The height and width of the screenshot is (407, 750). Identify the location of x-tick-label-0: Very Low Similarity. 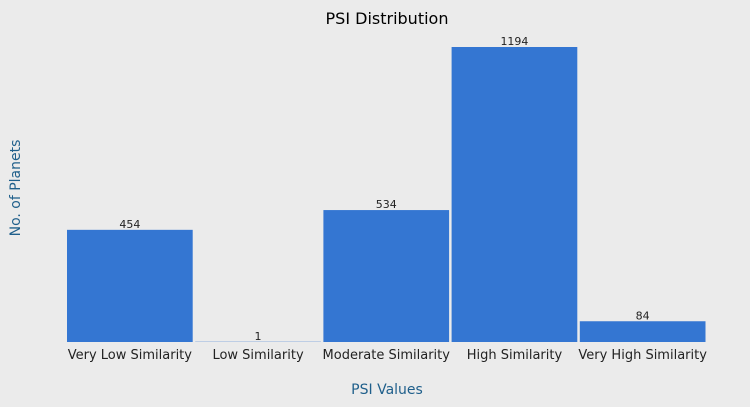
(130, 355).